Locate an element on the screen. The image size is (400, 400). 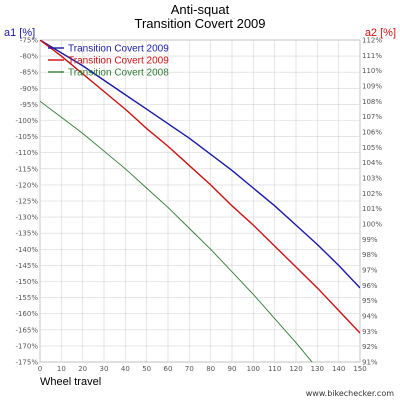
y-right-tick-label: 111% is located at coordinates (372, 56).